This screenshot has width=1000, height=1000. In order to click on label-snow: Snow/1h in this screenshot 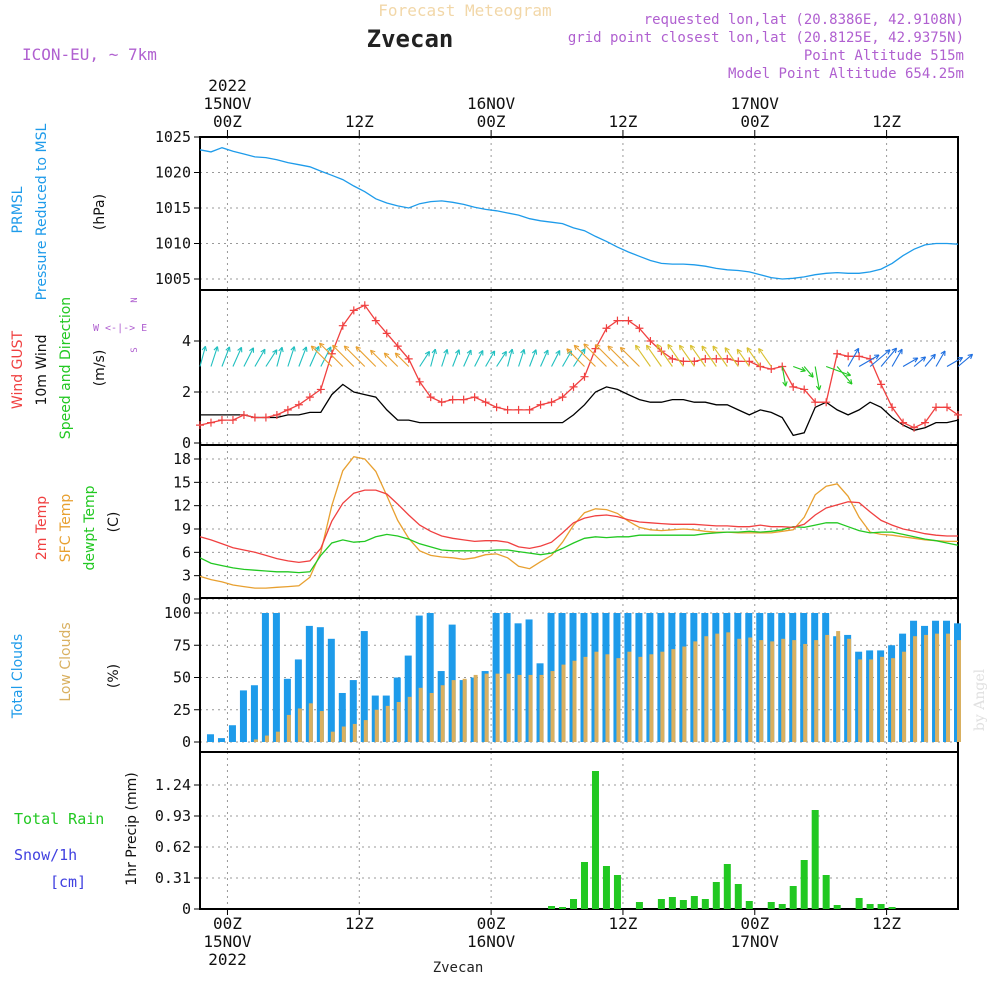, I will do `click(45, 855)`.